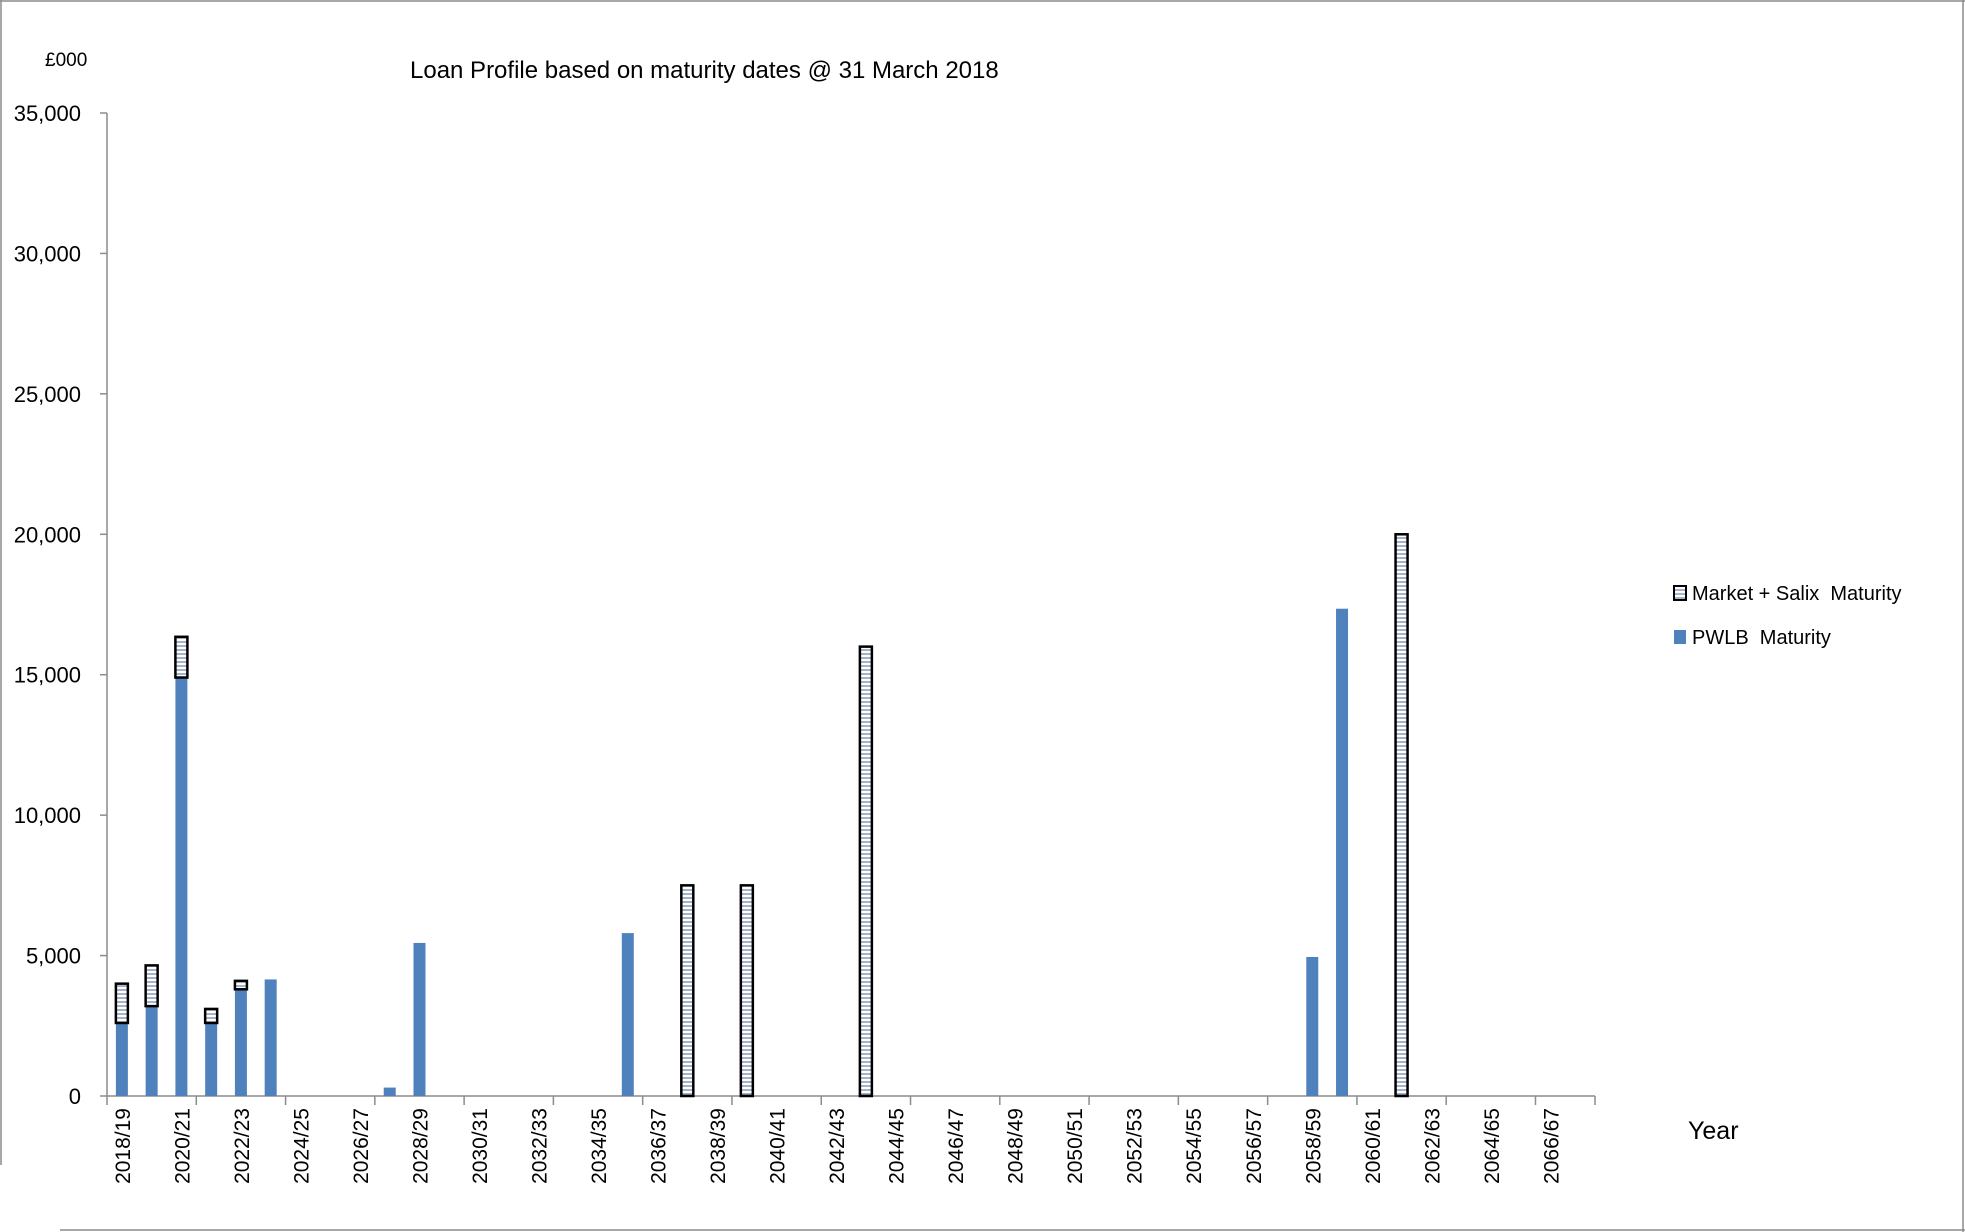  I want to click on y-tick-label: 0, so click(75, 1096).